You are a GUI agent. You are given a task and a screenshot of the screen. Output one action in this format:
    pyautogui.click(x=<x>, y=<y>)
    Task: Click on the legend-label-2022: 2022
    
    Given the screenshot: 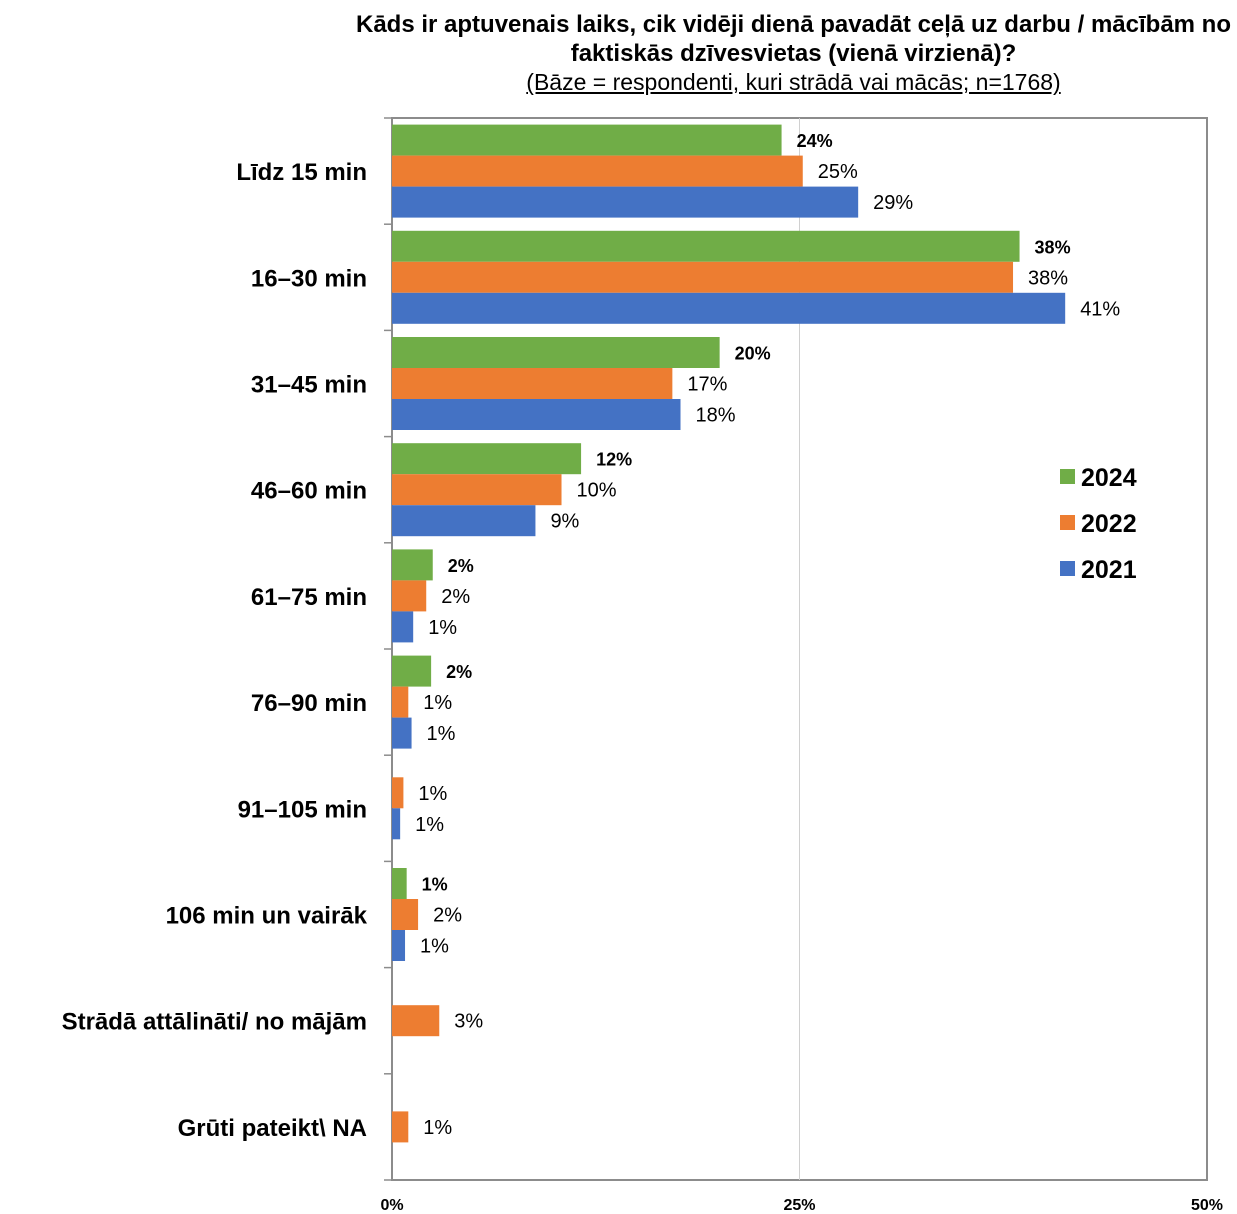 What is the action you would take?
    pyautogui.click(x=1109, y=524)
    